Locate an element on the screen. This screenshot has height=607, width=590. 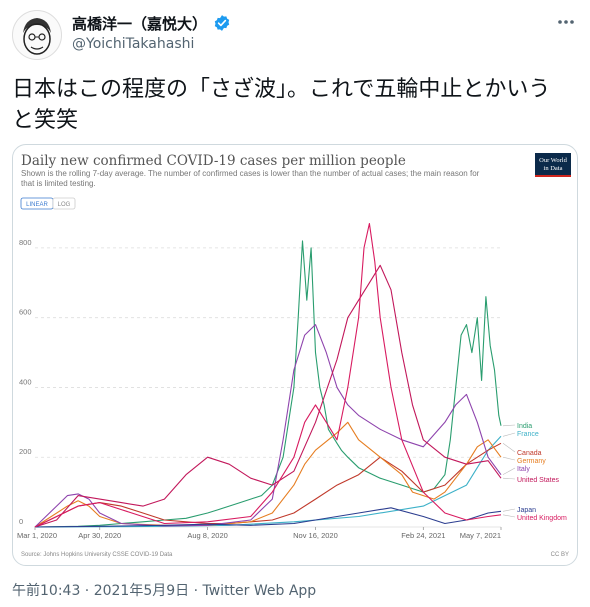
avatar is located at coordinates (37, 35).